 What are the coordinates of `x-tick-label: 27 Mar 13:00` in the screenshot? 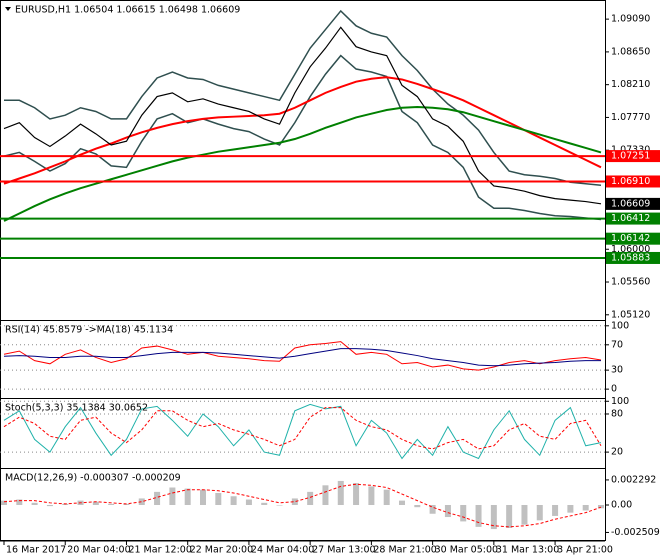 It's located at (343, 550).